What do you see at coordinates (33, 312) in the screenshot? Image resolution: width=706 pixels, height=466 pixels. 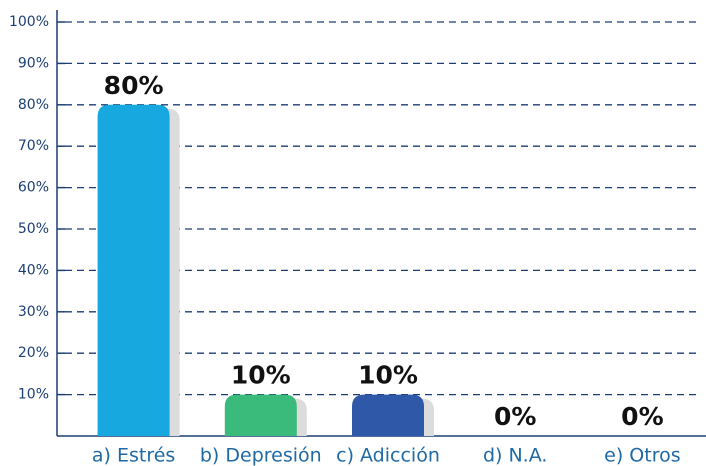 I see `y-tick-label: 30%` at bounding box center [33, 312].